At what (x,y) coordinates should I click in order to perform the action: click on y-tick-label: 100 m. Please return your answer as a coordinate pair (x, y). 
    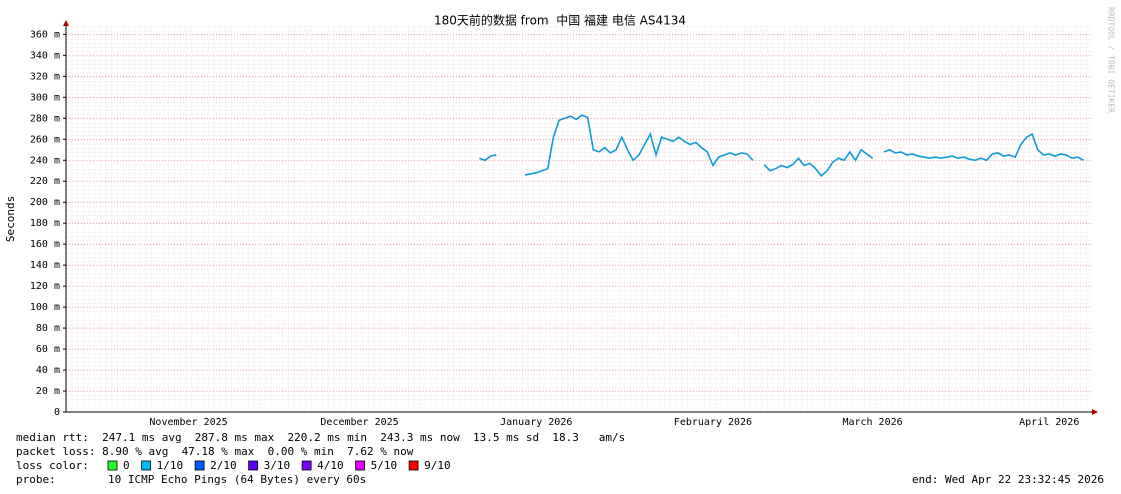
    Looking at the image, I should click on (45, 307).